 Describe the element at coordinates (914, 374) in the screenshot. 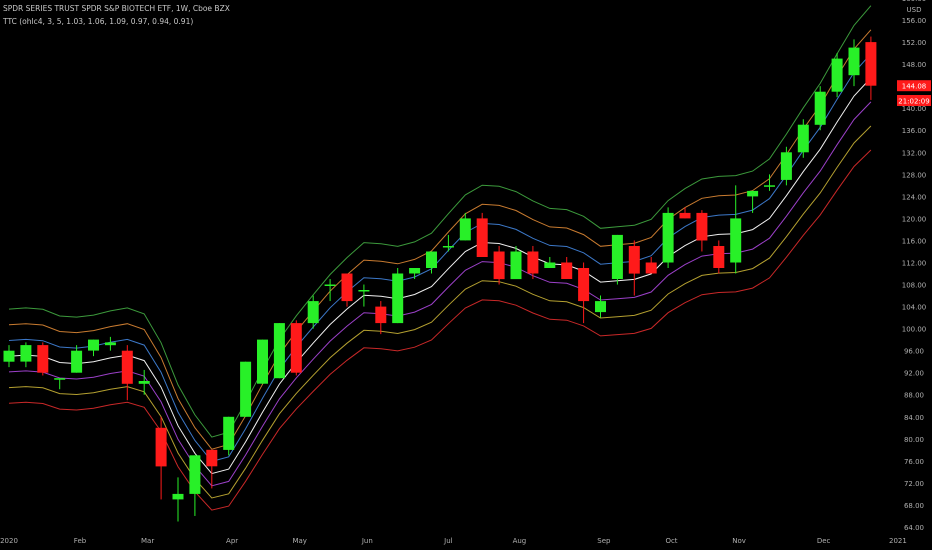

I see `price-tick-label: 92.00` at that location.